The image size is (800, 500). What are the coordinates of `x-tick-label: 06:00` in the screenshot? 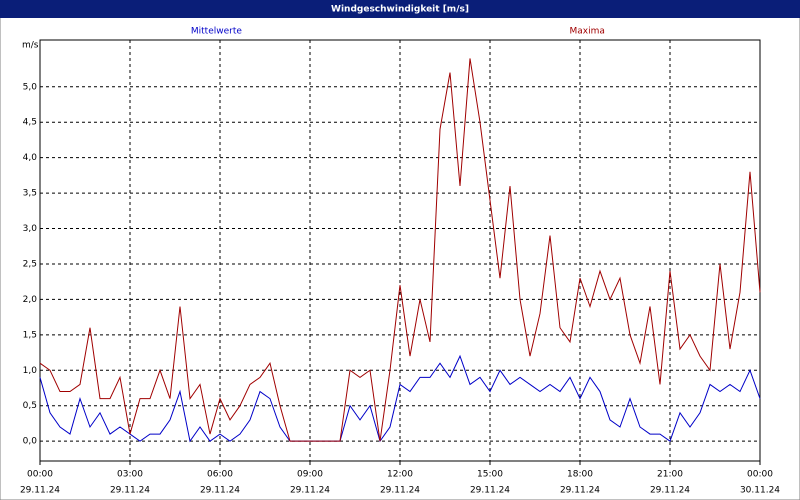 It's located at (220, 475).